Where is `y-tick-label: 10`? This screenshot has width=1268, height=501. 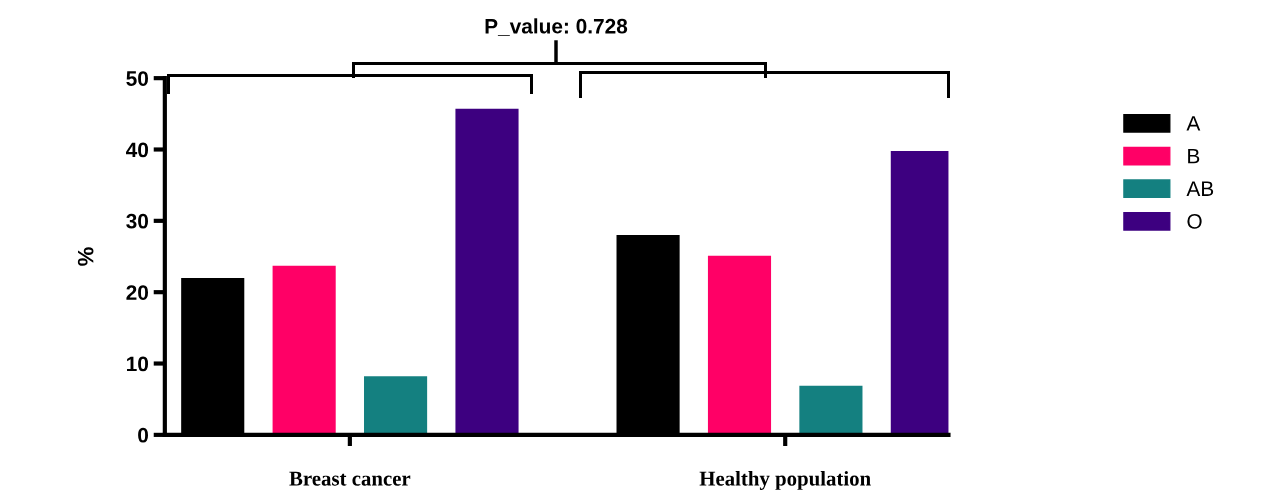
y-tick-label: 10 is located at coordinates (138, 364).